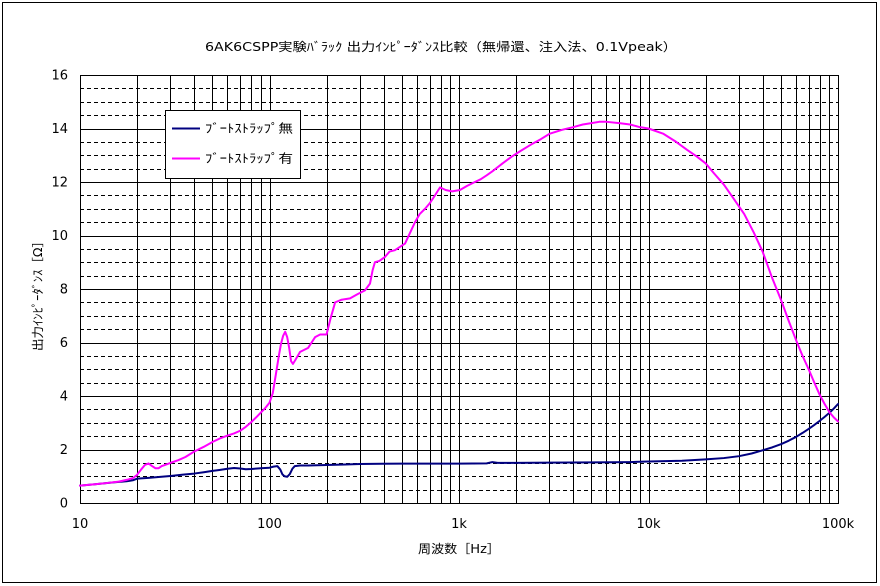 Image resolution: width=880 pixels, height=586 pixels. What do you see at coordinates (59, 236) in the screenshot?
I see `y-tick-label: 10` at bounding box center [59, 236].